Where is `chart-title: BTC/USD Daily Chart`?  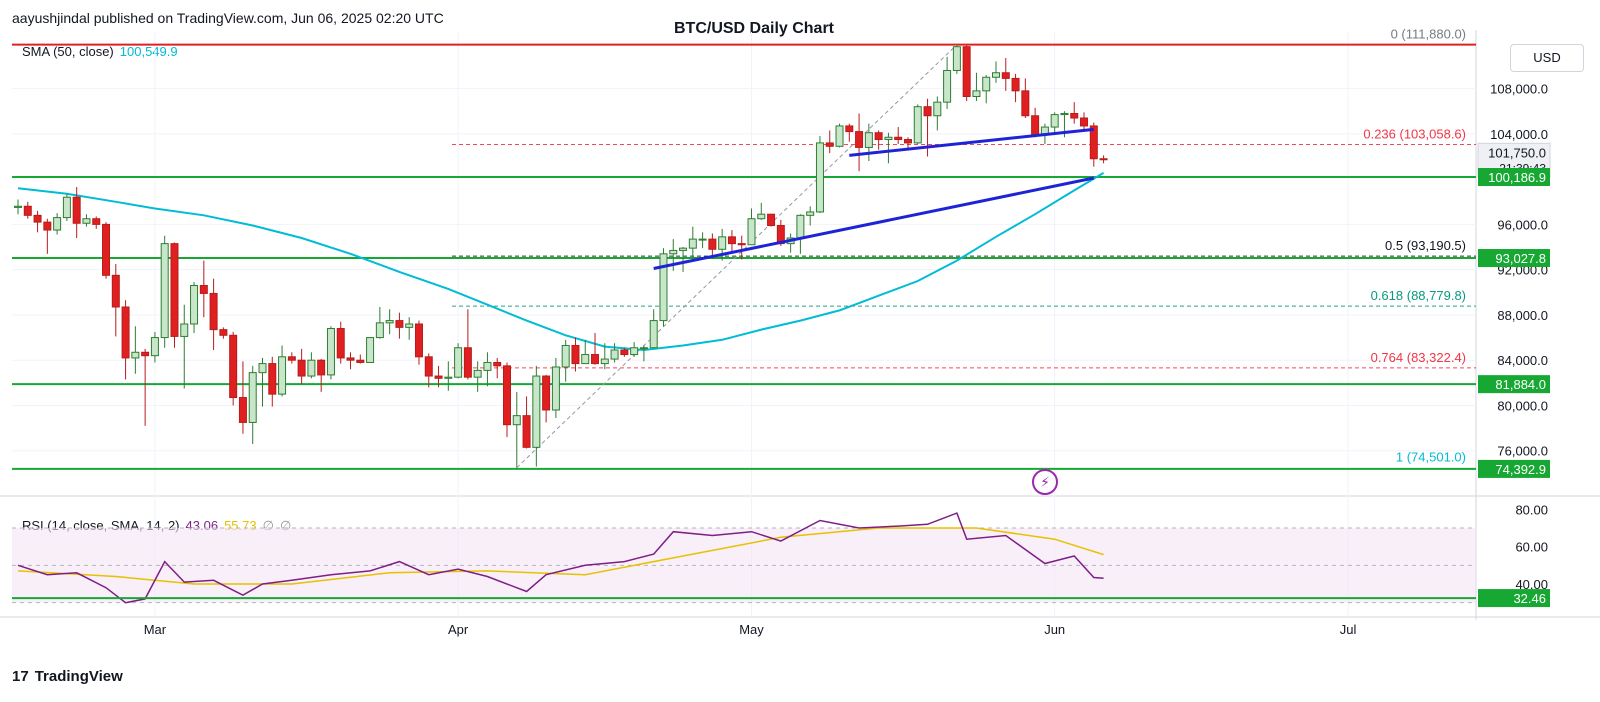 chart-title: BTC/USD Daily Chart is located at coordinates (754, 28).